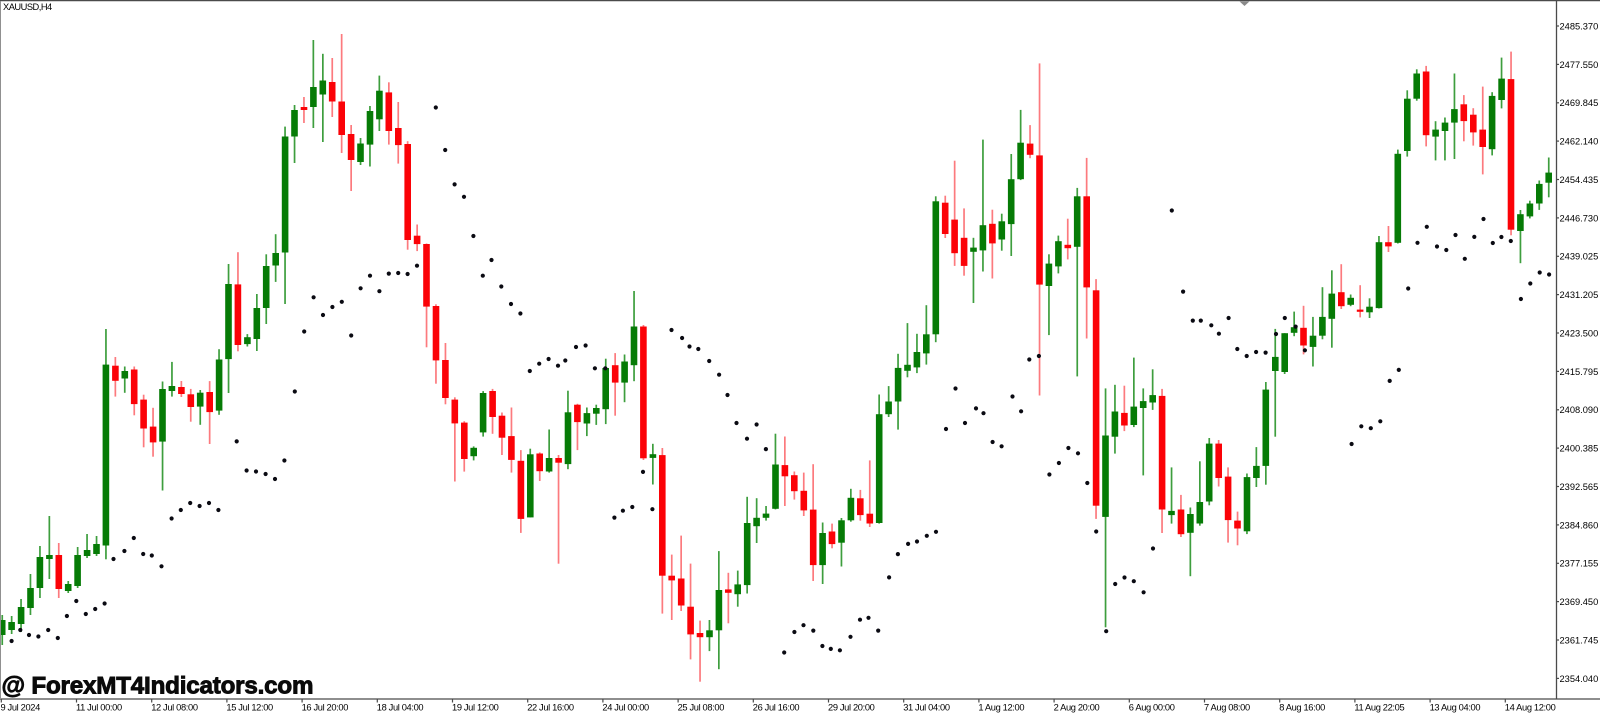  I want to click on svg-text: 16 Jul 20:00, so click(325, 707).